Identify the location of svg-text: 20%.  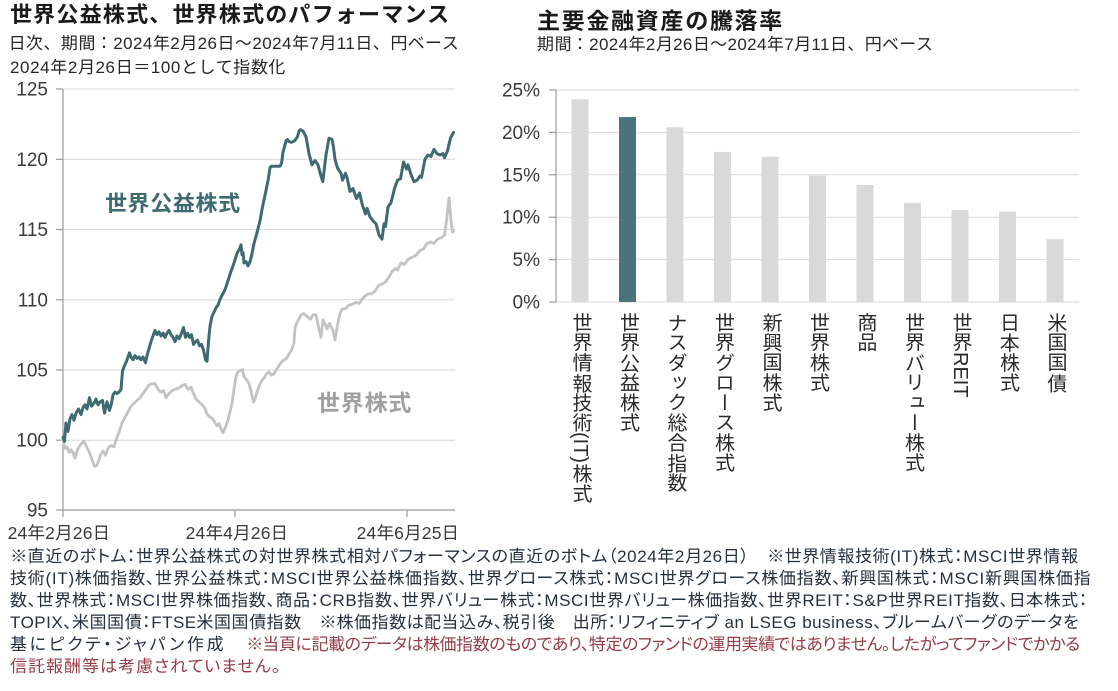
(521, 133).